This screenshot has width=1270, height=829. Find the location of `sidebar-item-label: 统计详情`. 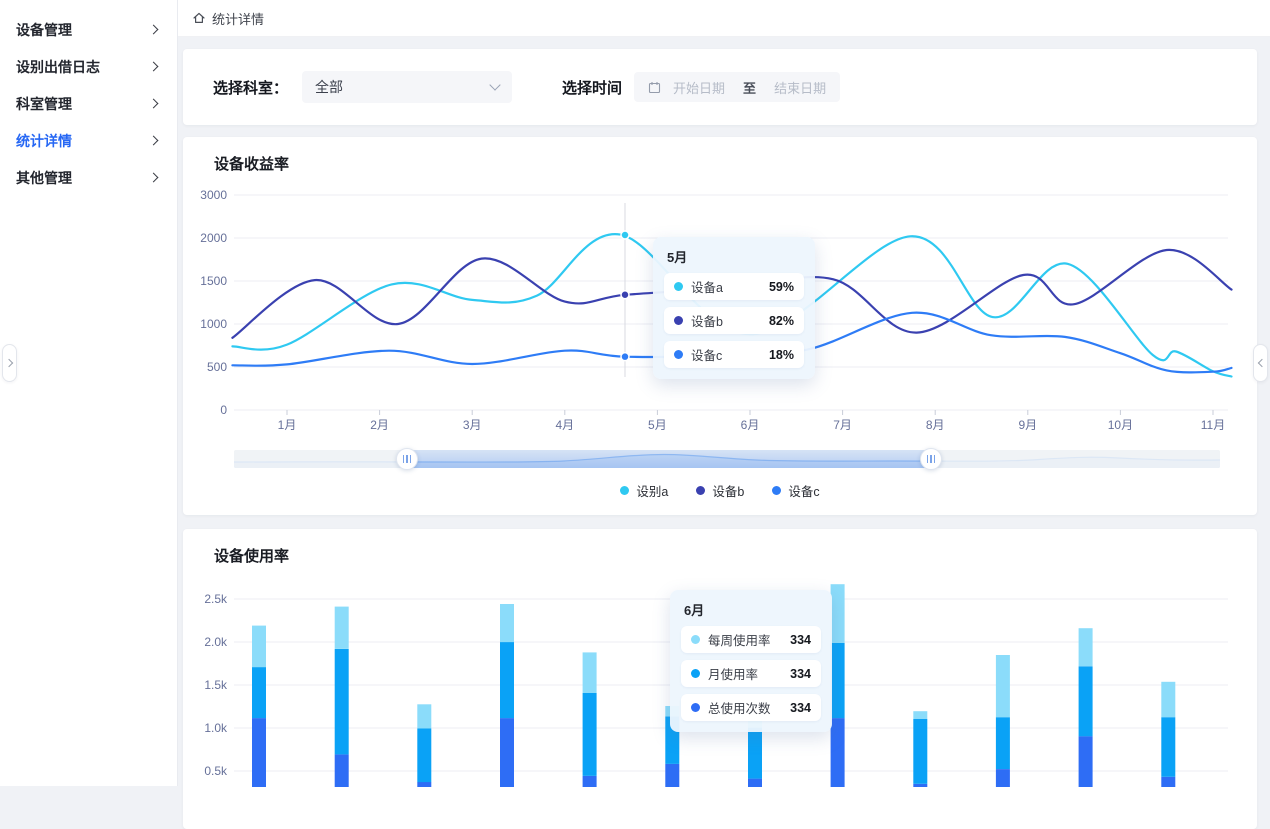

sidebar-item-label: 统计详情 is located at coordinates (44, 140).